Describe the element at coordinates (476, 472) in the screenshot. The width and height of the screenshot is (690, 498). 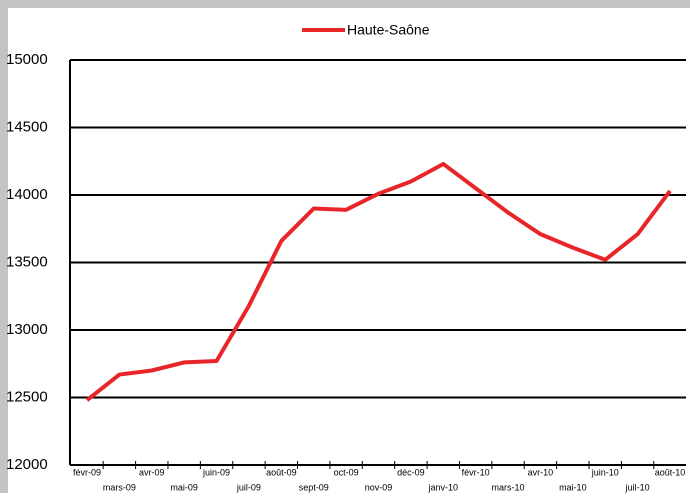
I see `x-tick-label: févr-10` at that location.